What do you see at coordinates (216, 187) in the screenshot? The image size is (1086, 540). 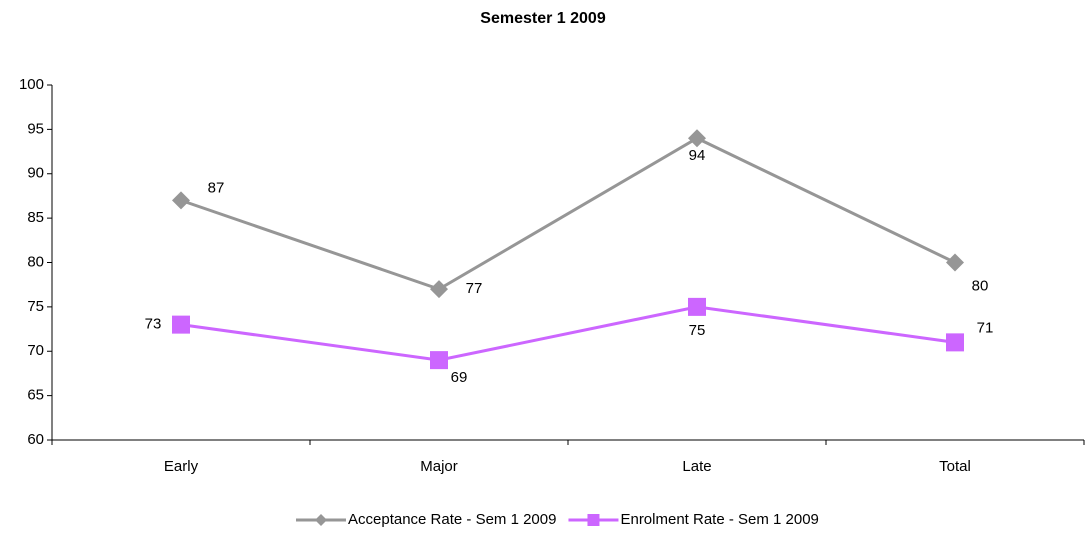 I see `data-label: 87` at bounding box center [216, 187].